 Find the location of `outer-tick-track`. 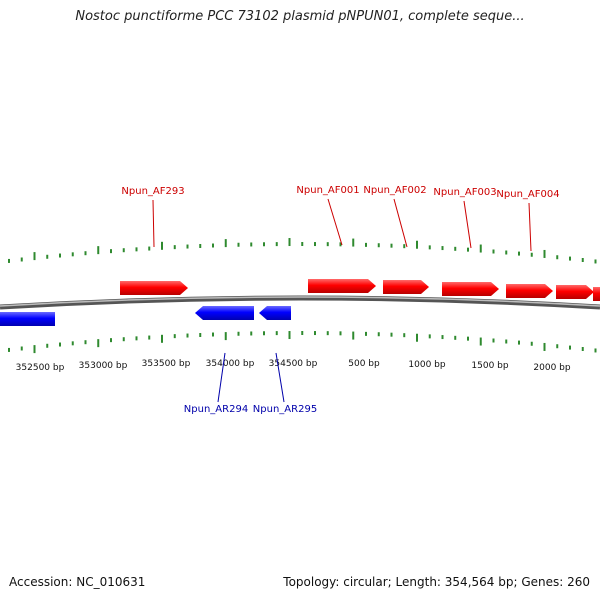

outer-tick-track is located at coordinates (302, 251).